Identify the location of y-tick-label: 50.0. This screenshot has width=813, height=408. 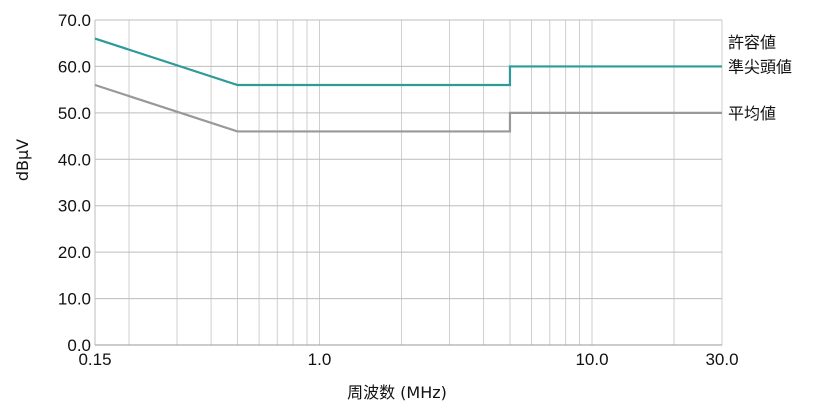
(74, 113).